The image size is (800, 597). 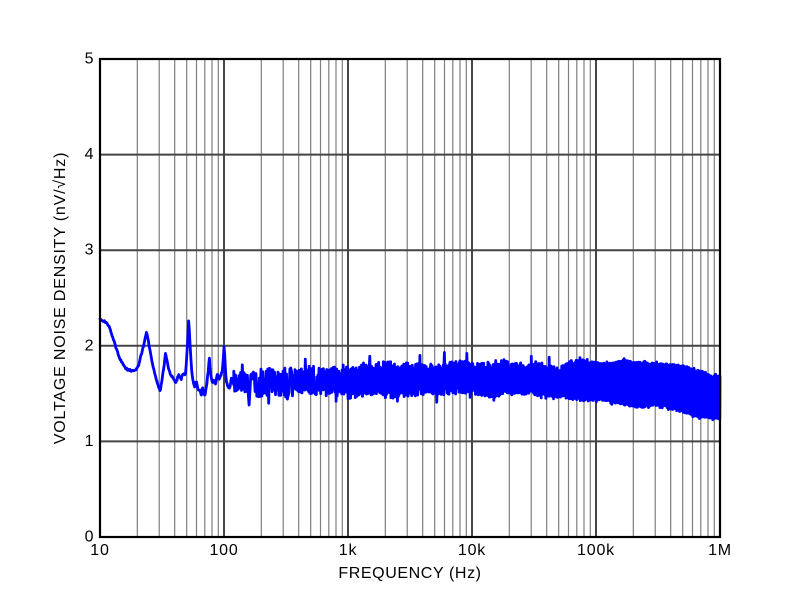 What do you see at coordinates (596, 550) in the screenshot?
I see `svg-text: 100k` at bounding box center [596, 550].